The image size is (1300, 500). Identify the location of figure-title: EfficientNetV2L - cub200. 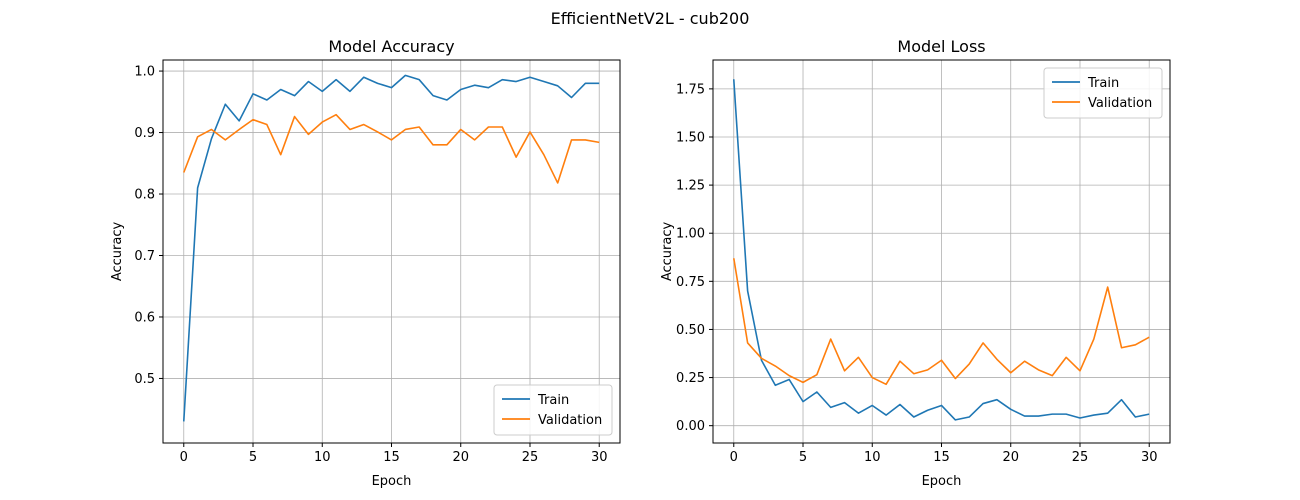
(650, 18).